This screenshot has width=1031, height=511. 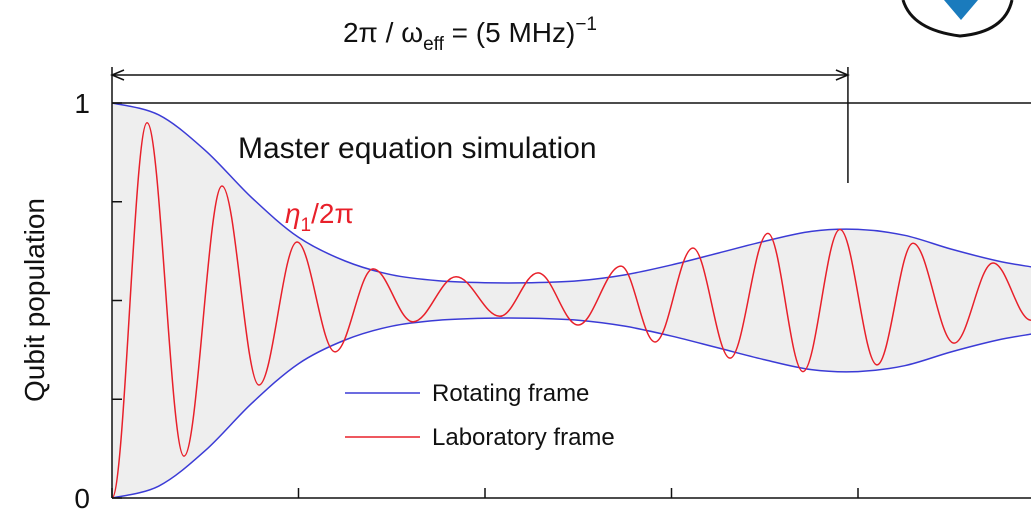 I want to click on legend-label: Rotating frame, so click(x=510, y=393).